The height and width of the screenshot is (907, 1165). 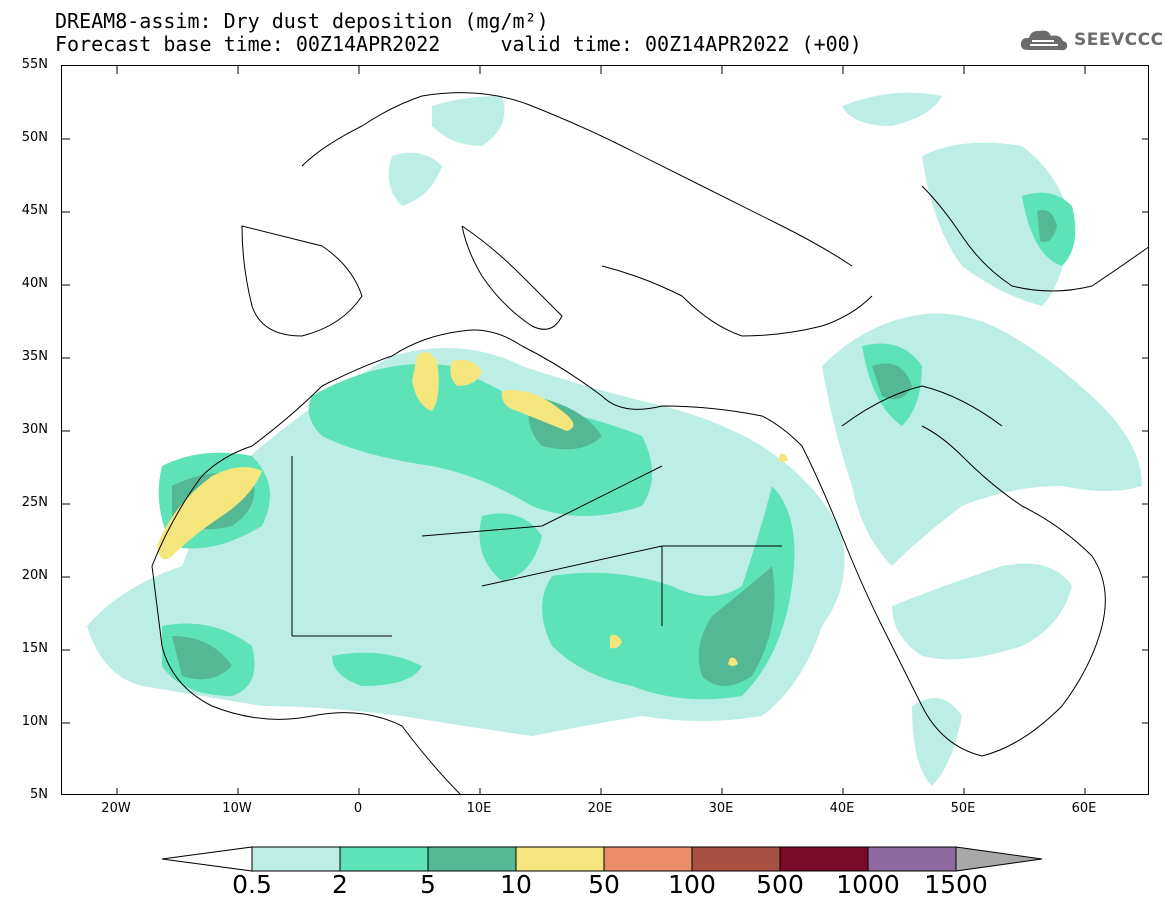 I want to click on colorbar, so click(x=602, y=859).